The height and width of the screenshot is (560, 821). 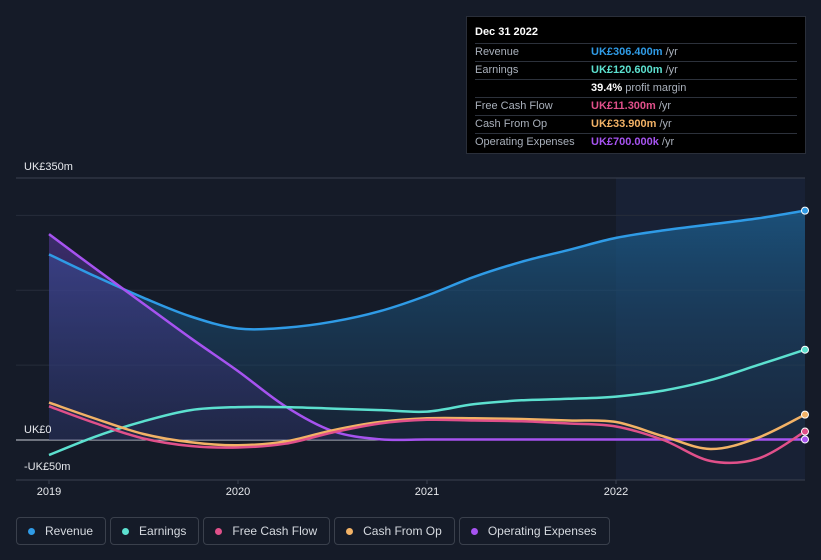 What do you see at coordinates (656, 88) in the screenshot?
I see `tooltip-row-unit: profit margin` at bounding box center [656, 88].